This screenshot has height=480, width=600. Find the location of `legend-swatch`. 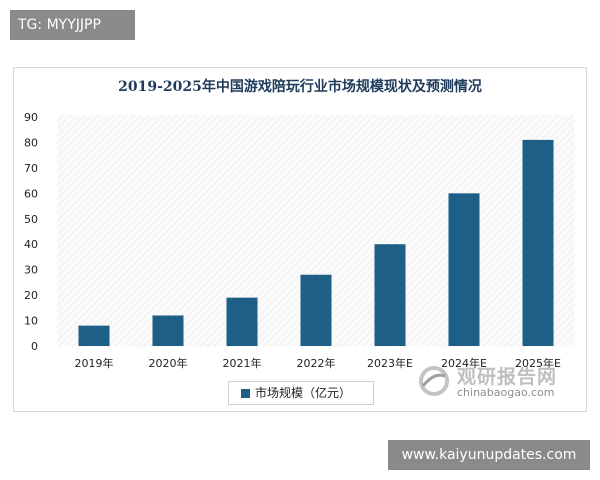

legend-swatch is located at coordinates (245, 393).